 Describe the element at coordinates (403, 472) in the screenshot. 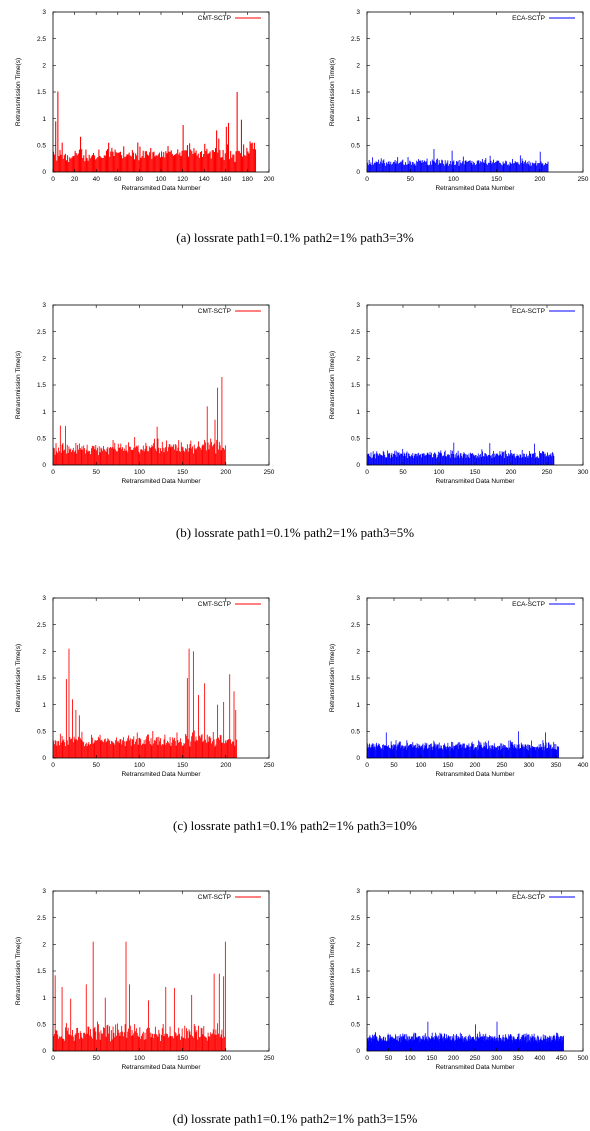

I see `x-tick-label: 50` at that location.